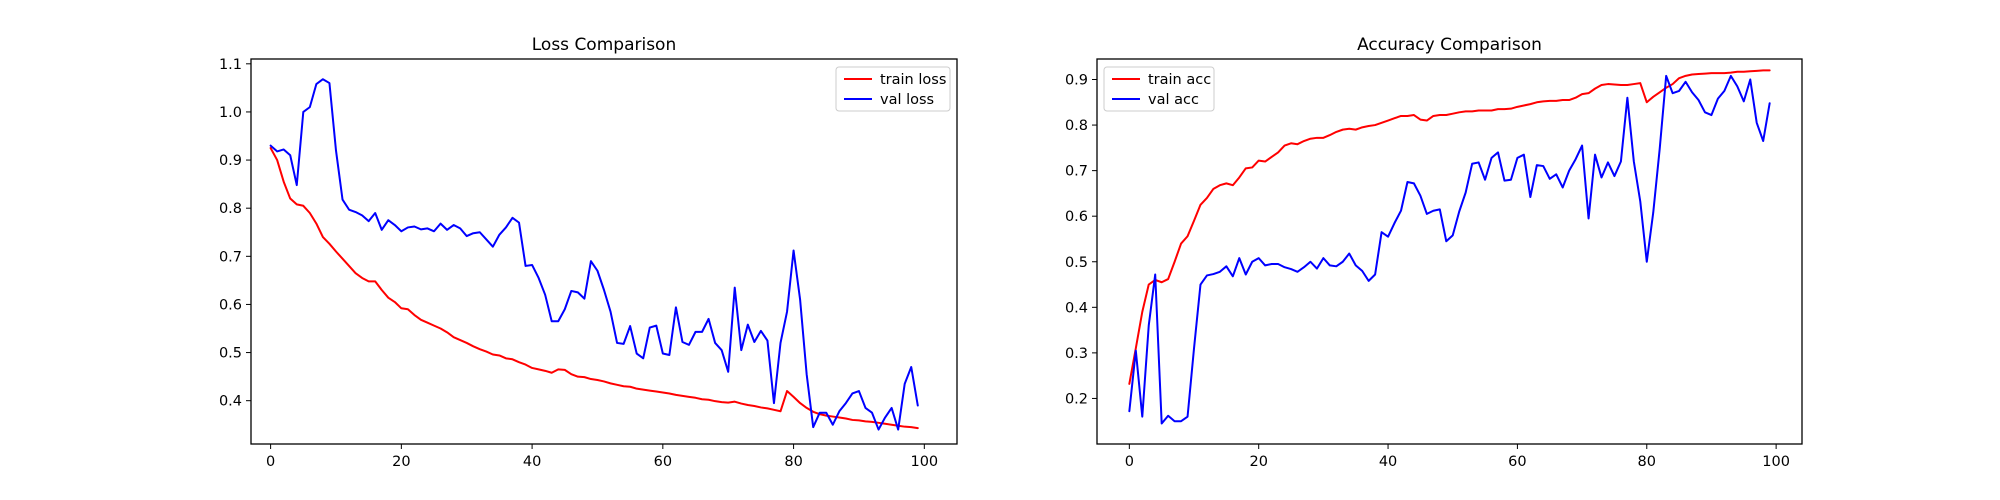  I want to click on y-tick-label: 1.1, so click(230, 65).